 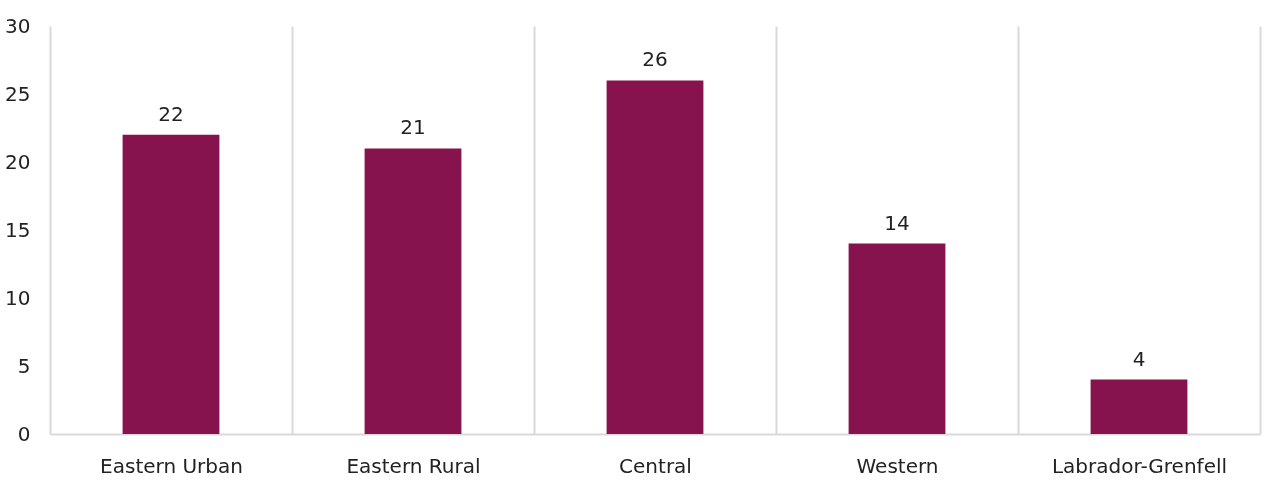 What do you see at coordinates (18, 25) in the screenshot?
I see `y-tick-label: 30` at bounding box center [18, 25].